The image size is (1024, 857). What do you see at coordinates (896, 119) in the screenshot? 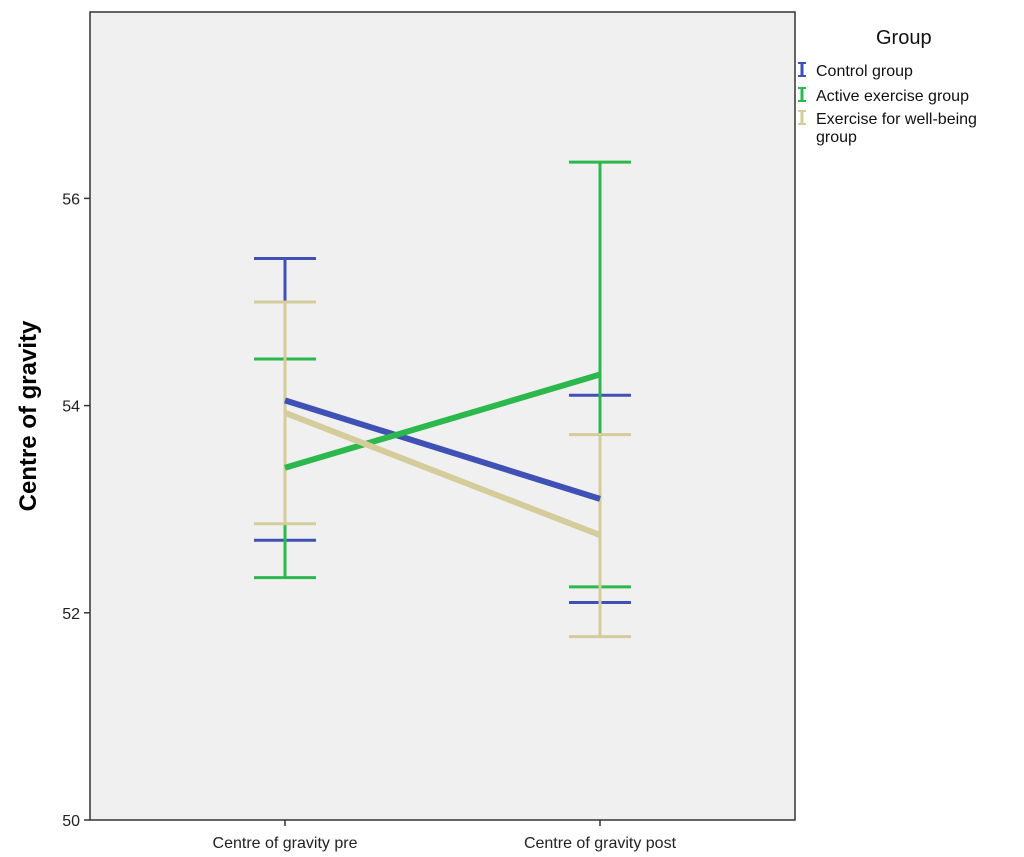
I see `legend-label: Exercise for well-being` at bounding box center [896, 119].